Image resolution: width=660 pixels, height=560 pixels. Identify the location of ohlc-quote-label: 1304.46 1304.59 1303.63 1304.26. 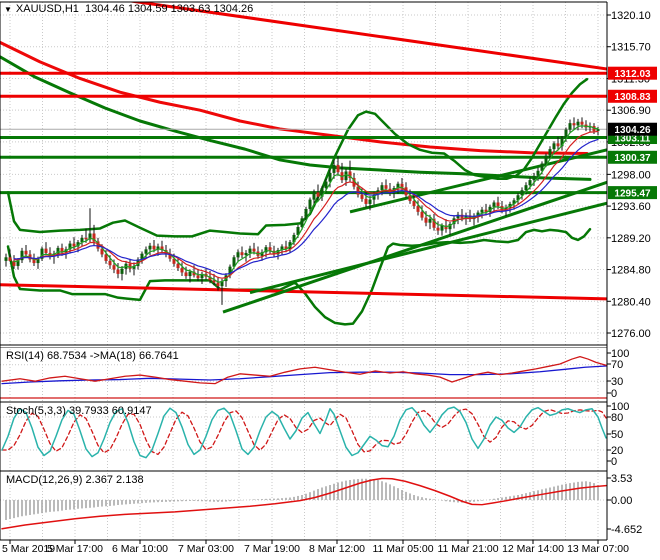
(169, 9).